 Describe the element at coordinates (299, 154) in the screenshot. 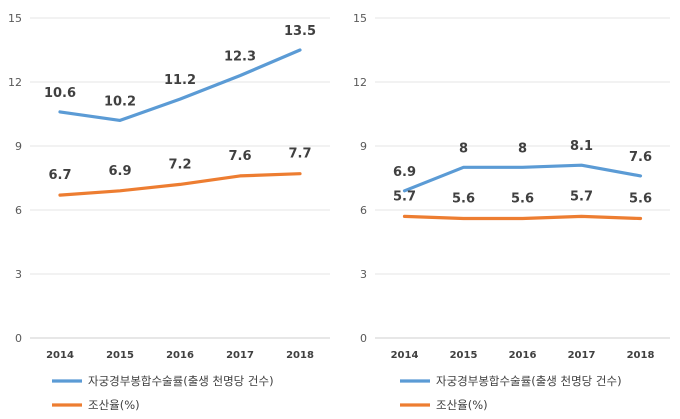

I see `data-label: 7.7` at that location.